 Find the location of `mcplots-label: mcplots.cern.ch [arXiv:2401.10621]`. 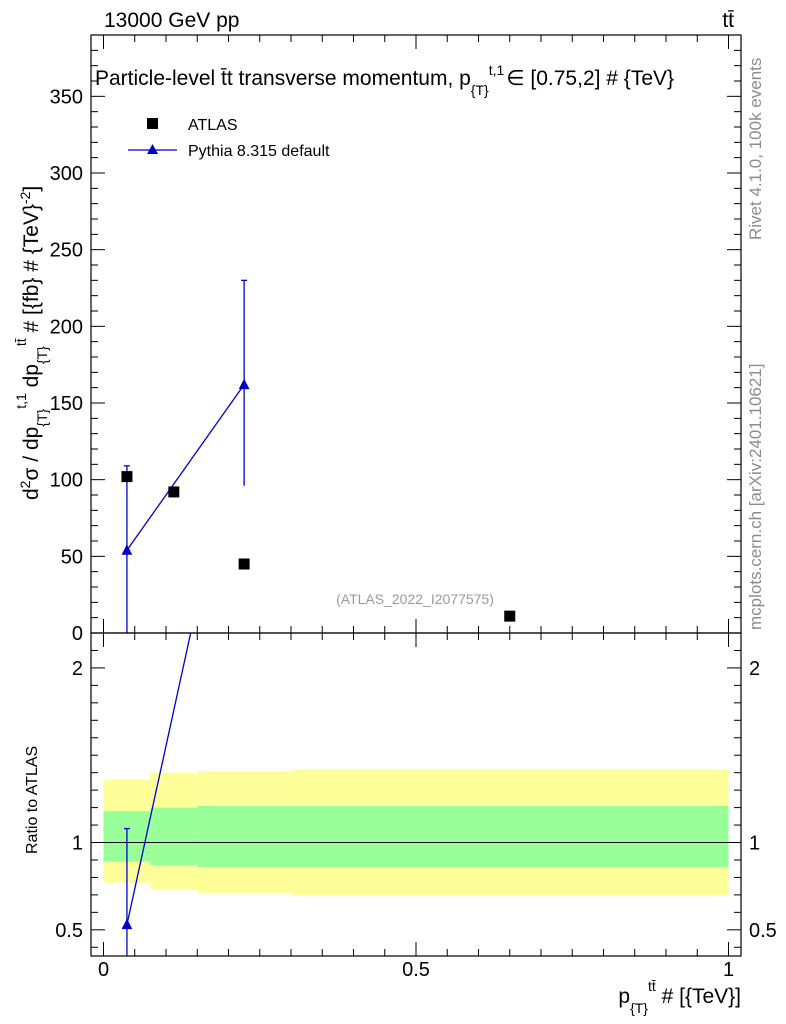

mcplots-label: mcplots.cern.ch [arXiv:2401.10621] is located at coordinates (755, 497).